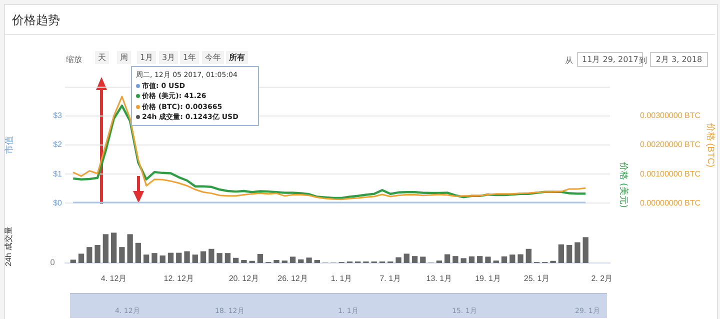 This screenshot has height=319, width=720. Describe the element at coordinates (213, 57) in the screenshot. I see `text: 今年` at that location.